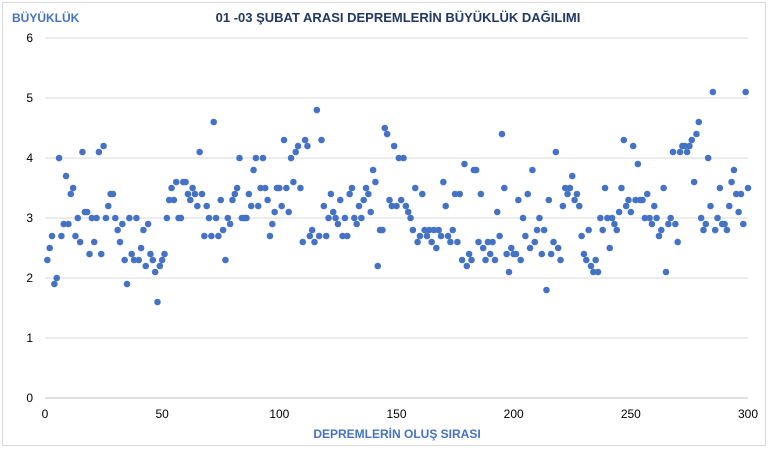 The width and height of the screenshot is (770, 450). I want to click on y-tick-0: 0, so click(29, 398).